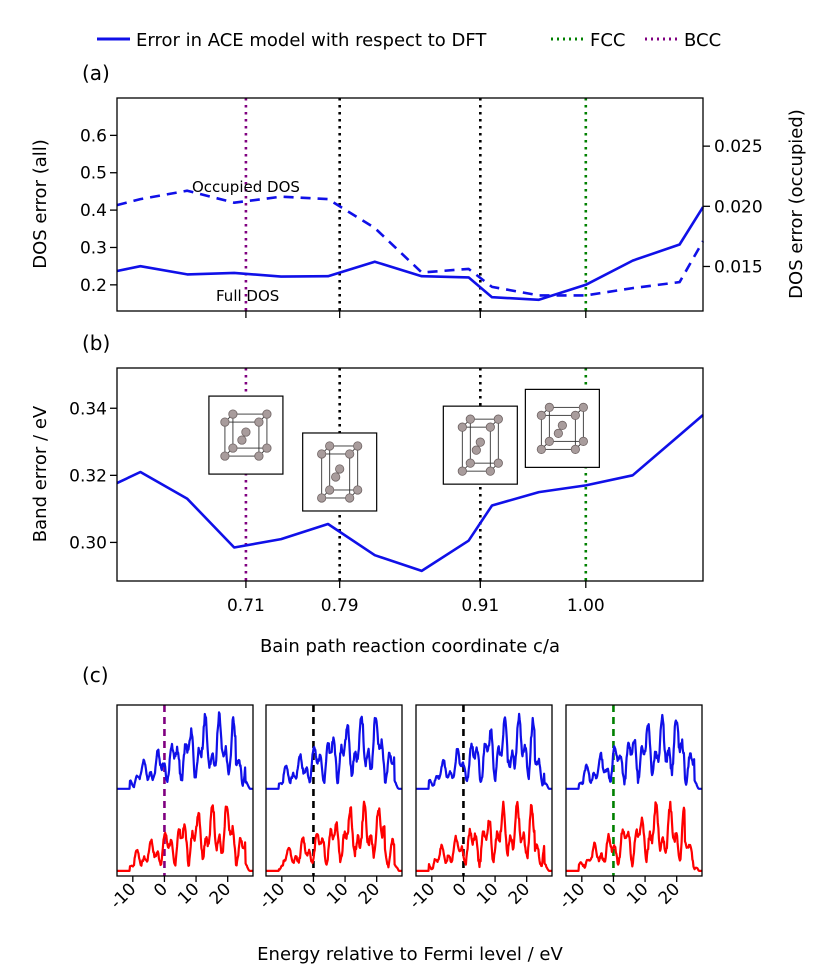 The width and height of the screenshot is (830, 969). Describe the element at coordinates (247, 296) in the screenshot. I see `panel-a-annotation-full: Full DOS` at that location.